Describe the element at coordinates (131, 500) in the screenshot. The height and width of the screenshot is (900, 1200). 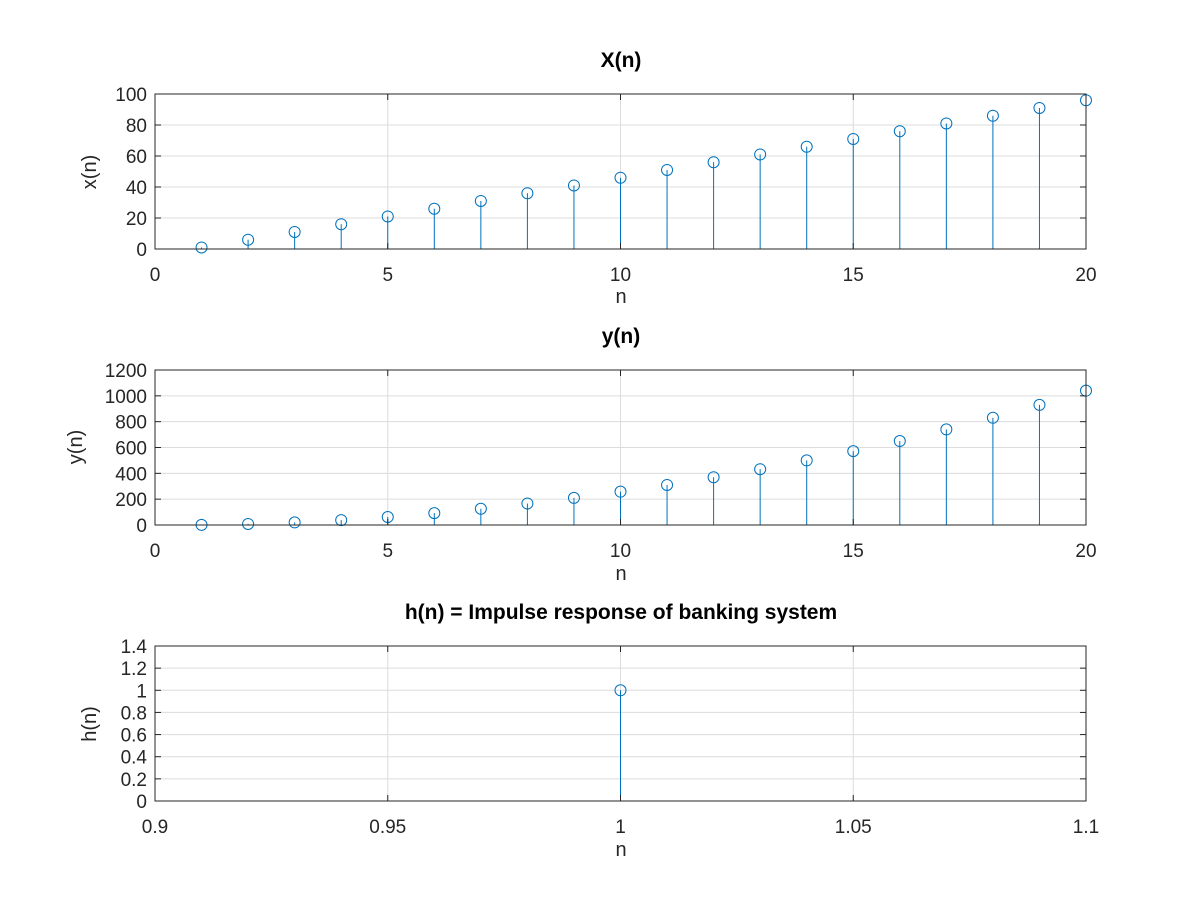
I see `y-tick-label: 200` at that location.